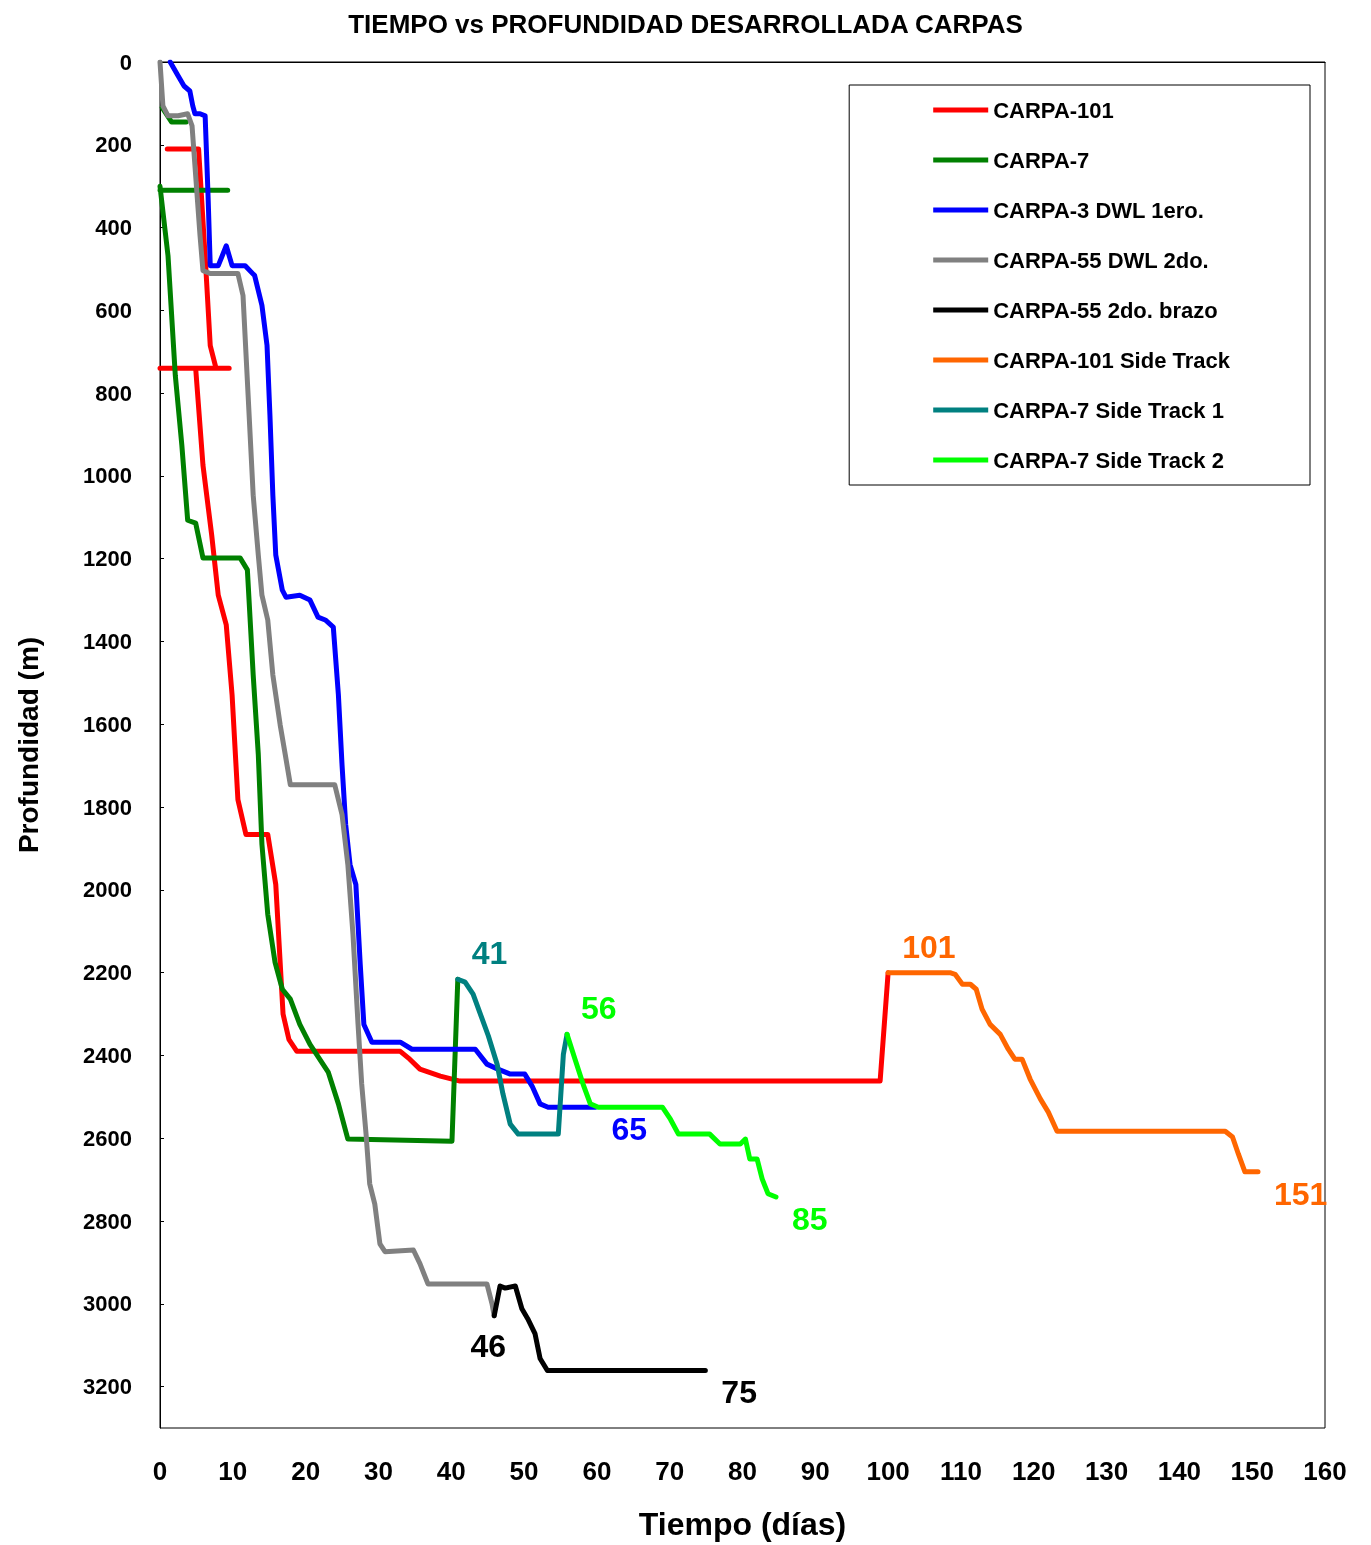  What do you see at coordinates (113, 145) in the screenshot?
I see `y-tick-label: 200` at bounding box center [113, 145].